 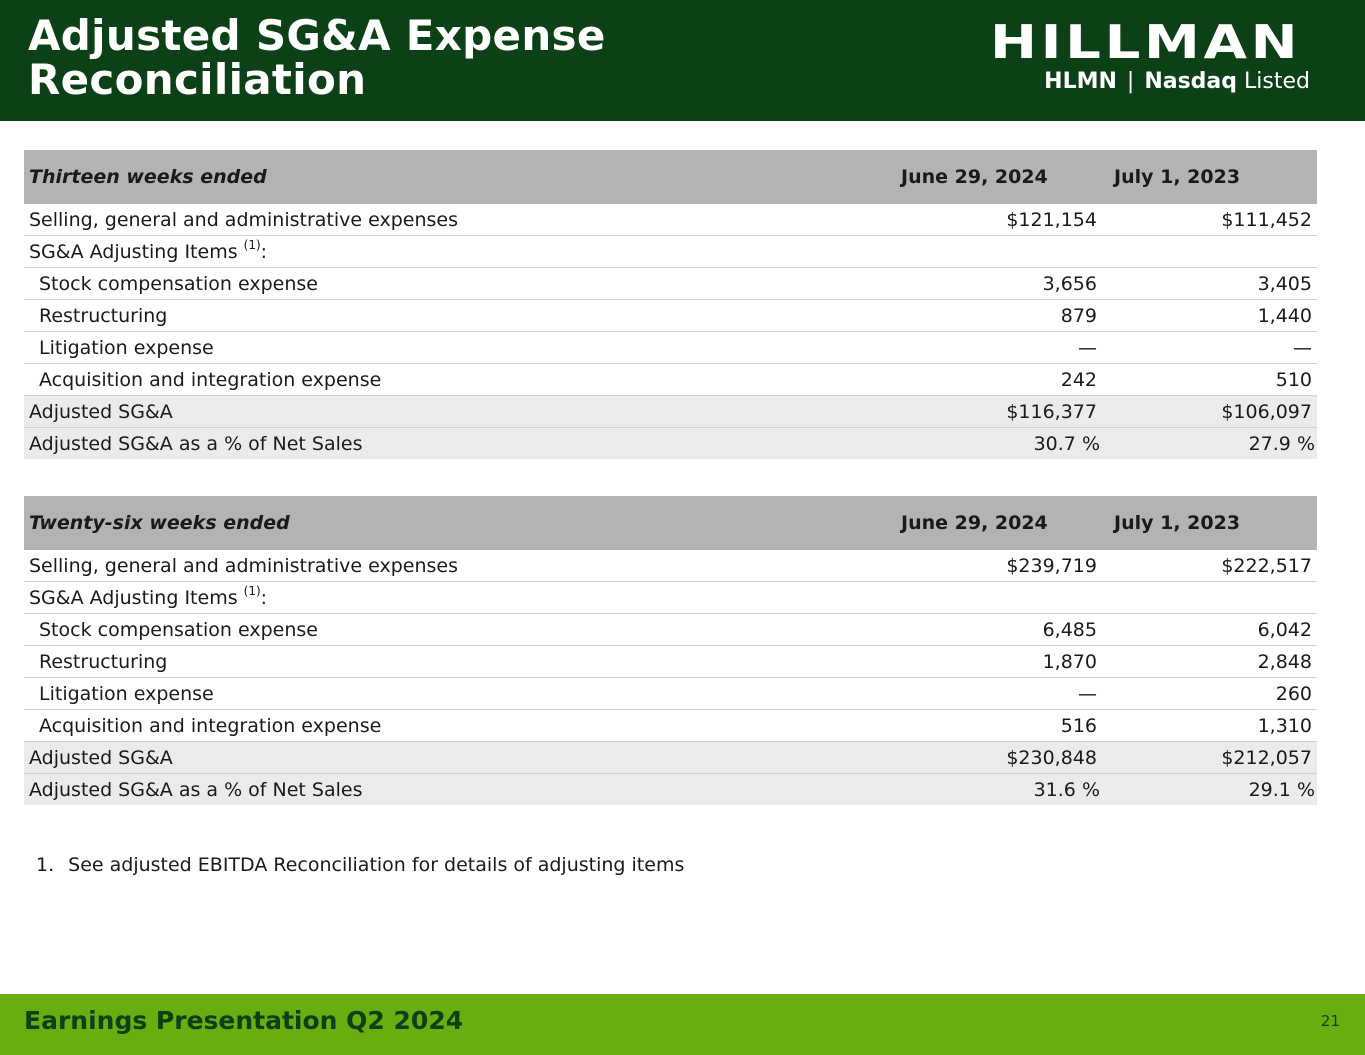 I want to click on value-2023: $212,057, so click(x=1209, y=757).